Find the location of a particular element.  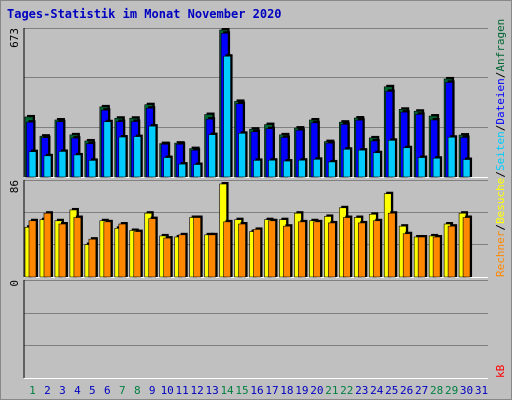

legend-requests-visits-part-7: Dateien is located at coordinates (500, 101).